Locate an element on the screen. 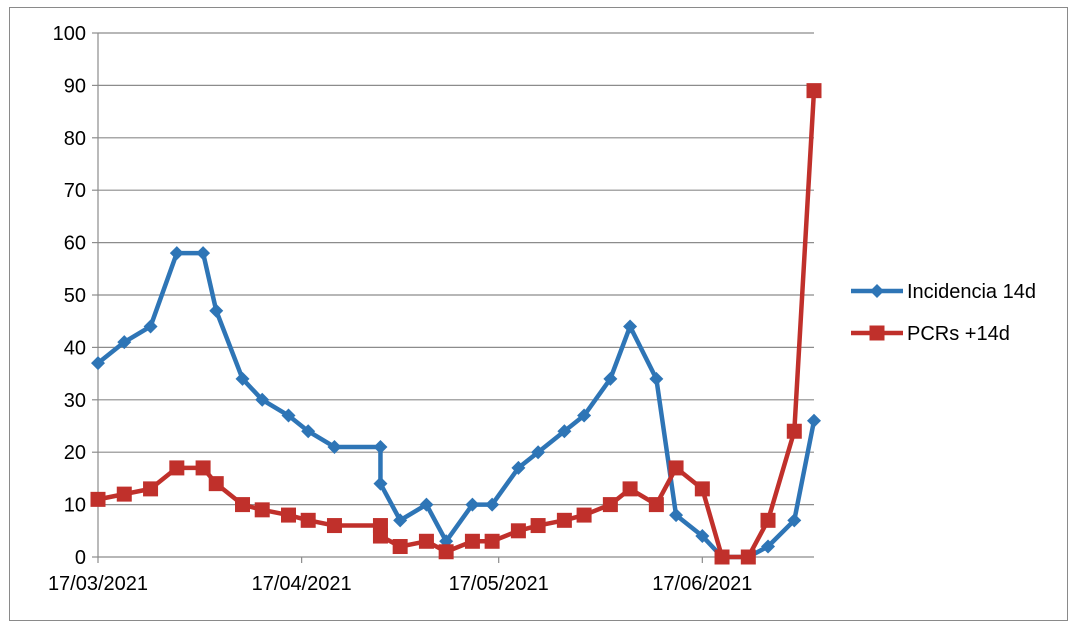 The image size is (1080, 631). y-axis: 0 10 20 30 40 50 60 70 80 90 100 is located at coordinates (76, 296).